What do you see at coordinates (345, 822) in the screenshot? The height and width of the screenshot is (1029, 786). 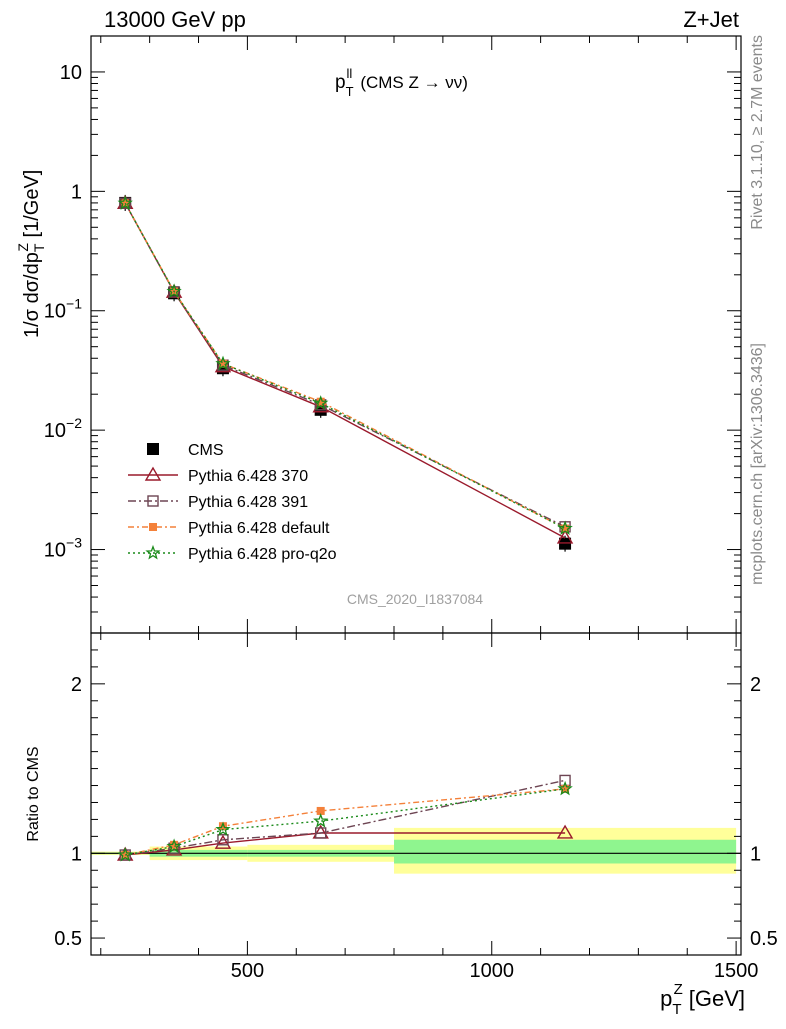 I see `ratio-line-pythia-6-428-pro-q2o` at bounding box center [345, 822].